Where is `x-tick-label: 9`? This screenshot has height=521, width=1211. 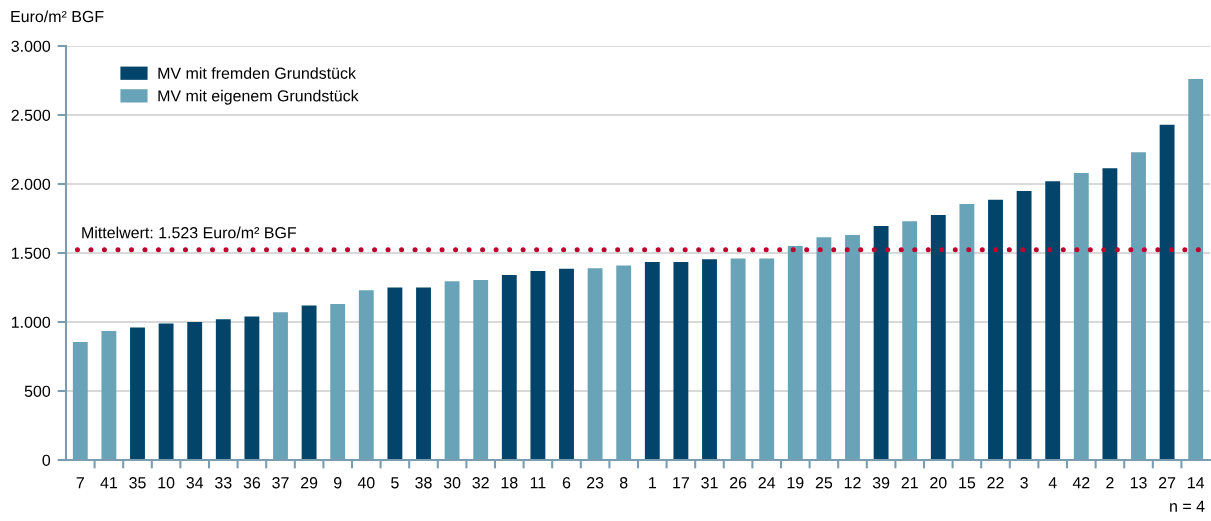
x-tick-label: 9 is located at coordinates (338, 483).